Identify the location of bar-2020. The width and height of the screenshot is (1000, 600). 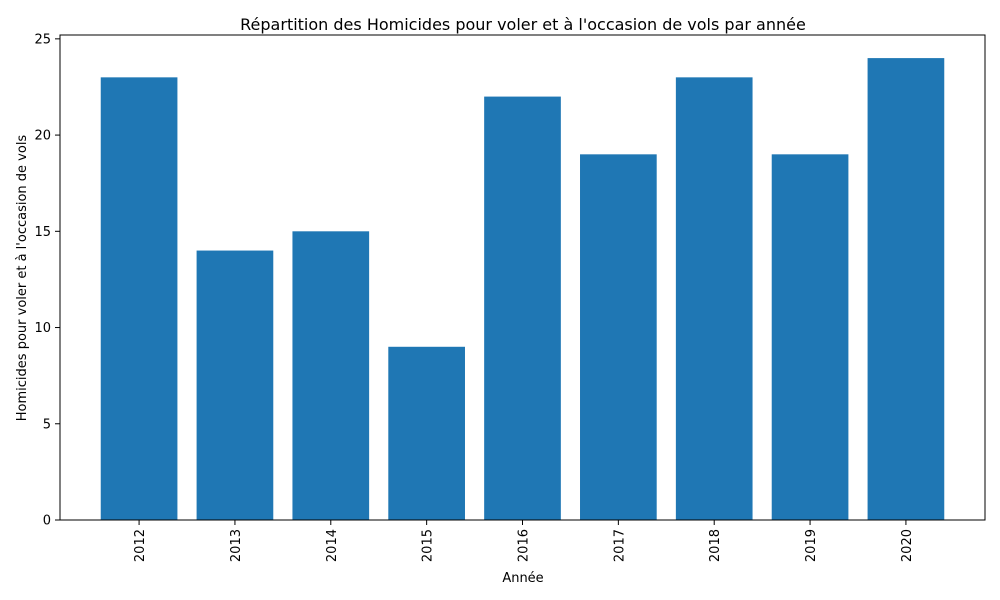
(906, 289).